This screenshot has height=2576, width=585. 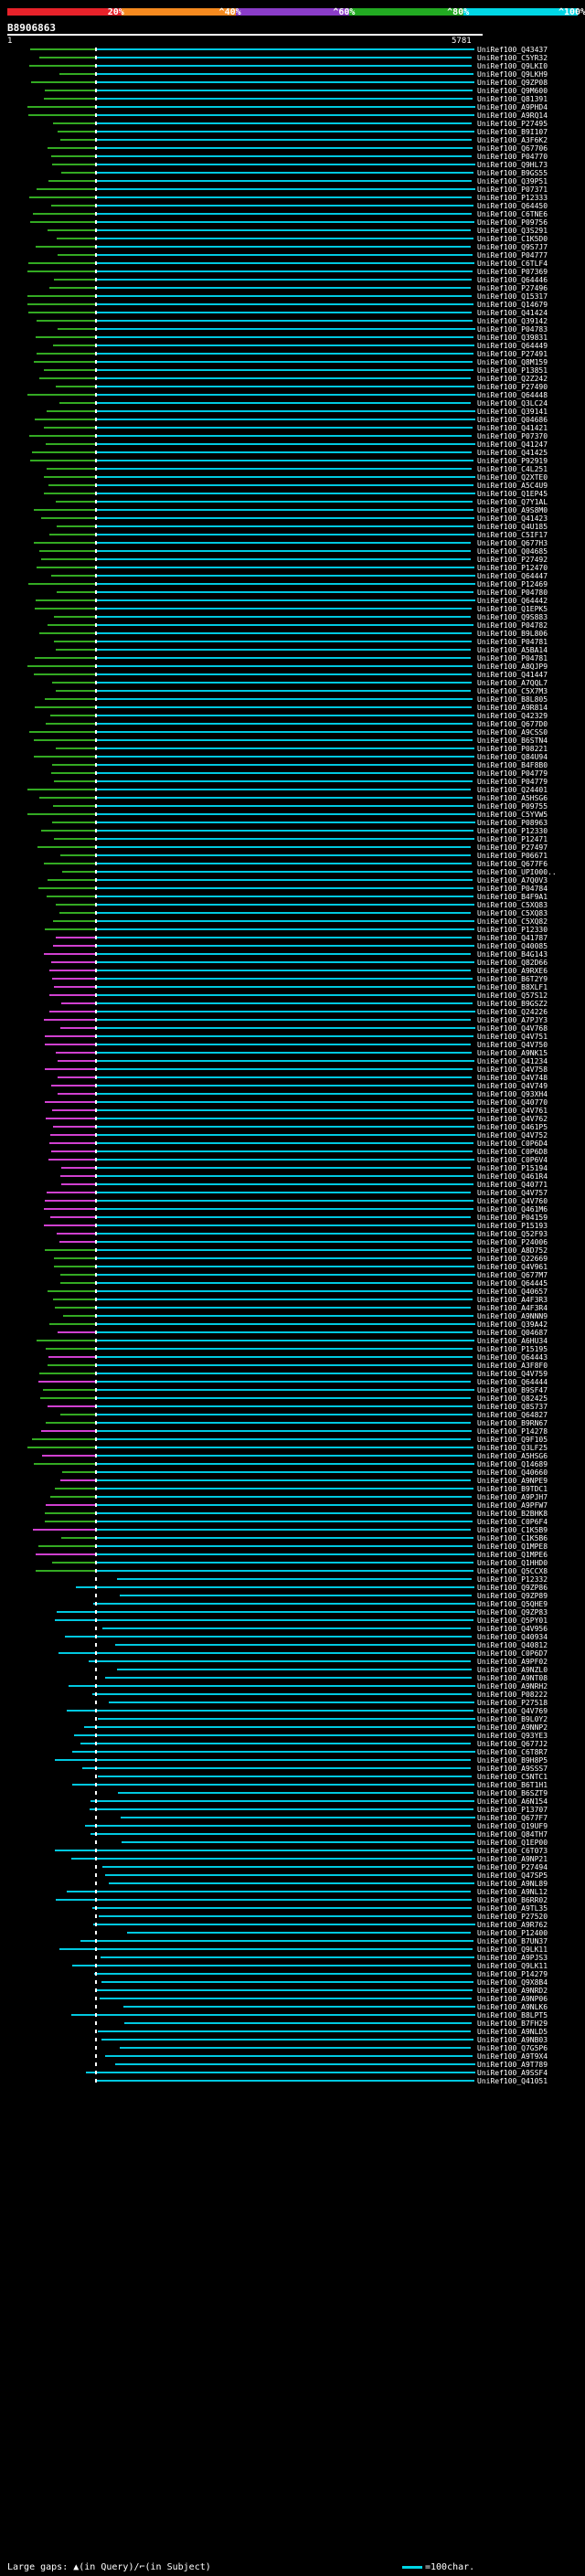 I want to click on hit-label: UniRef100_Q9HL73, so click(x=512, y=165).